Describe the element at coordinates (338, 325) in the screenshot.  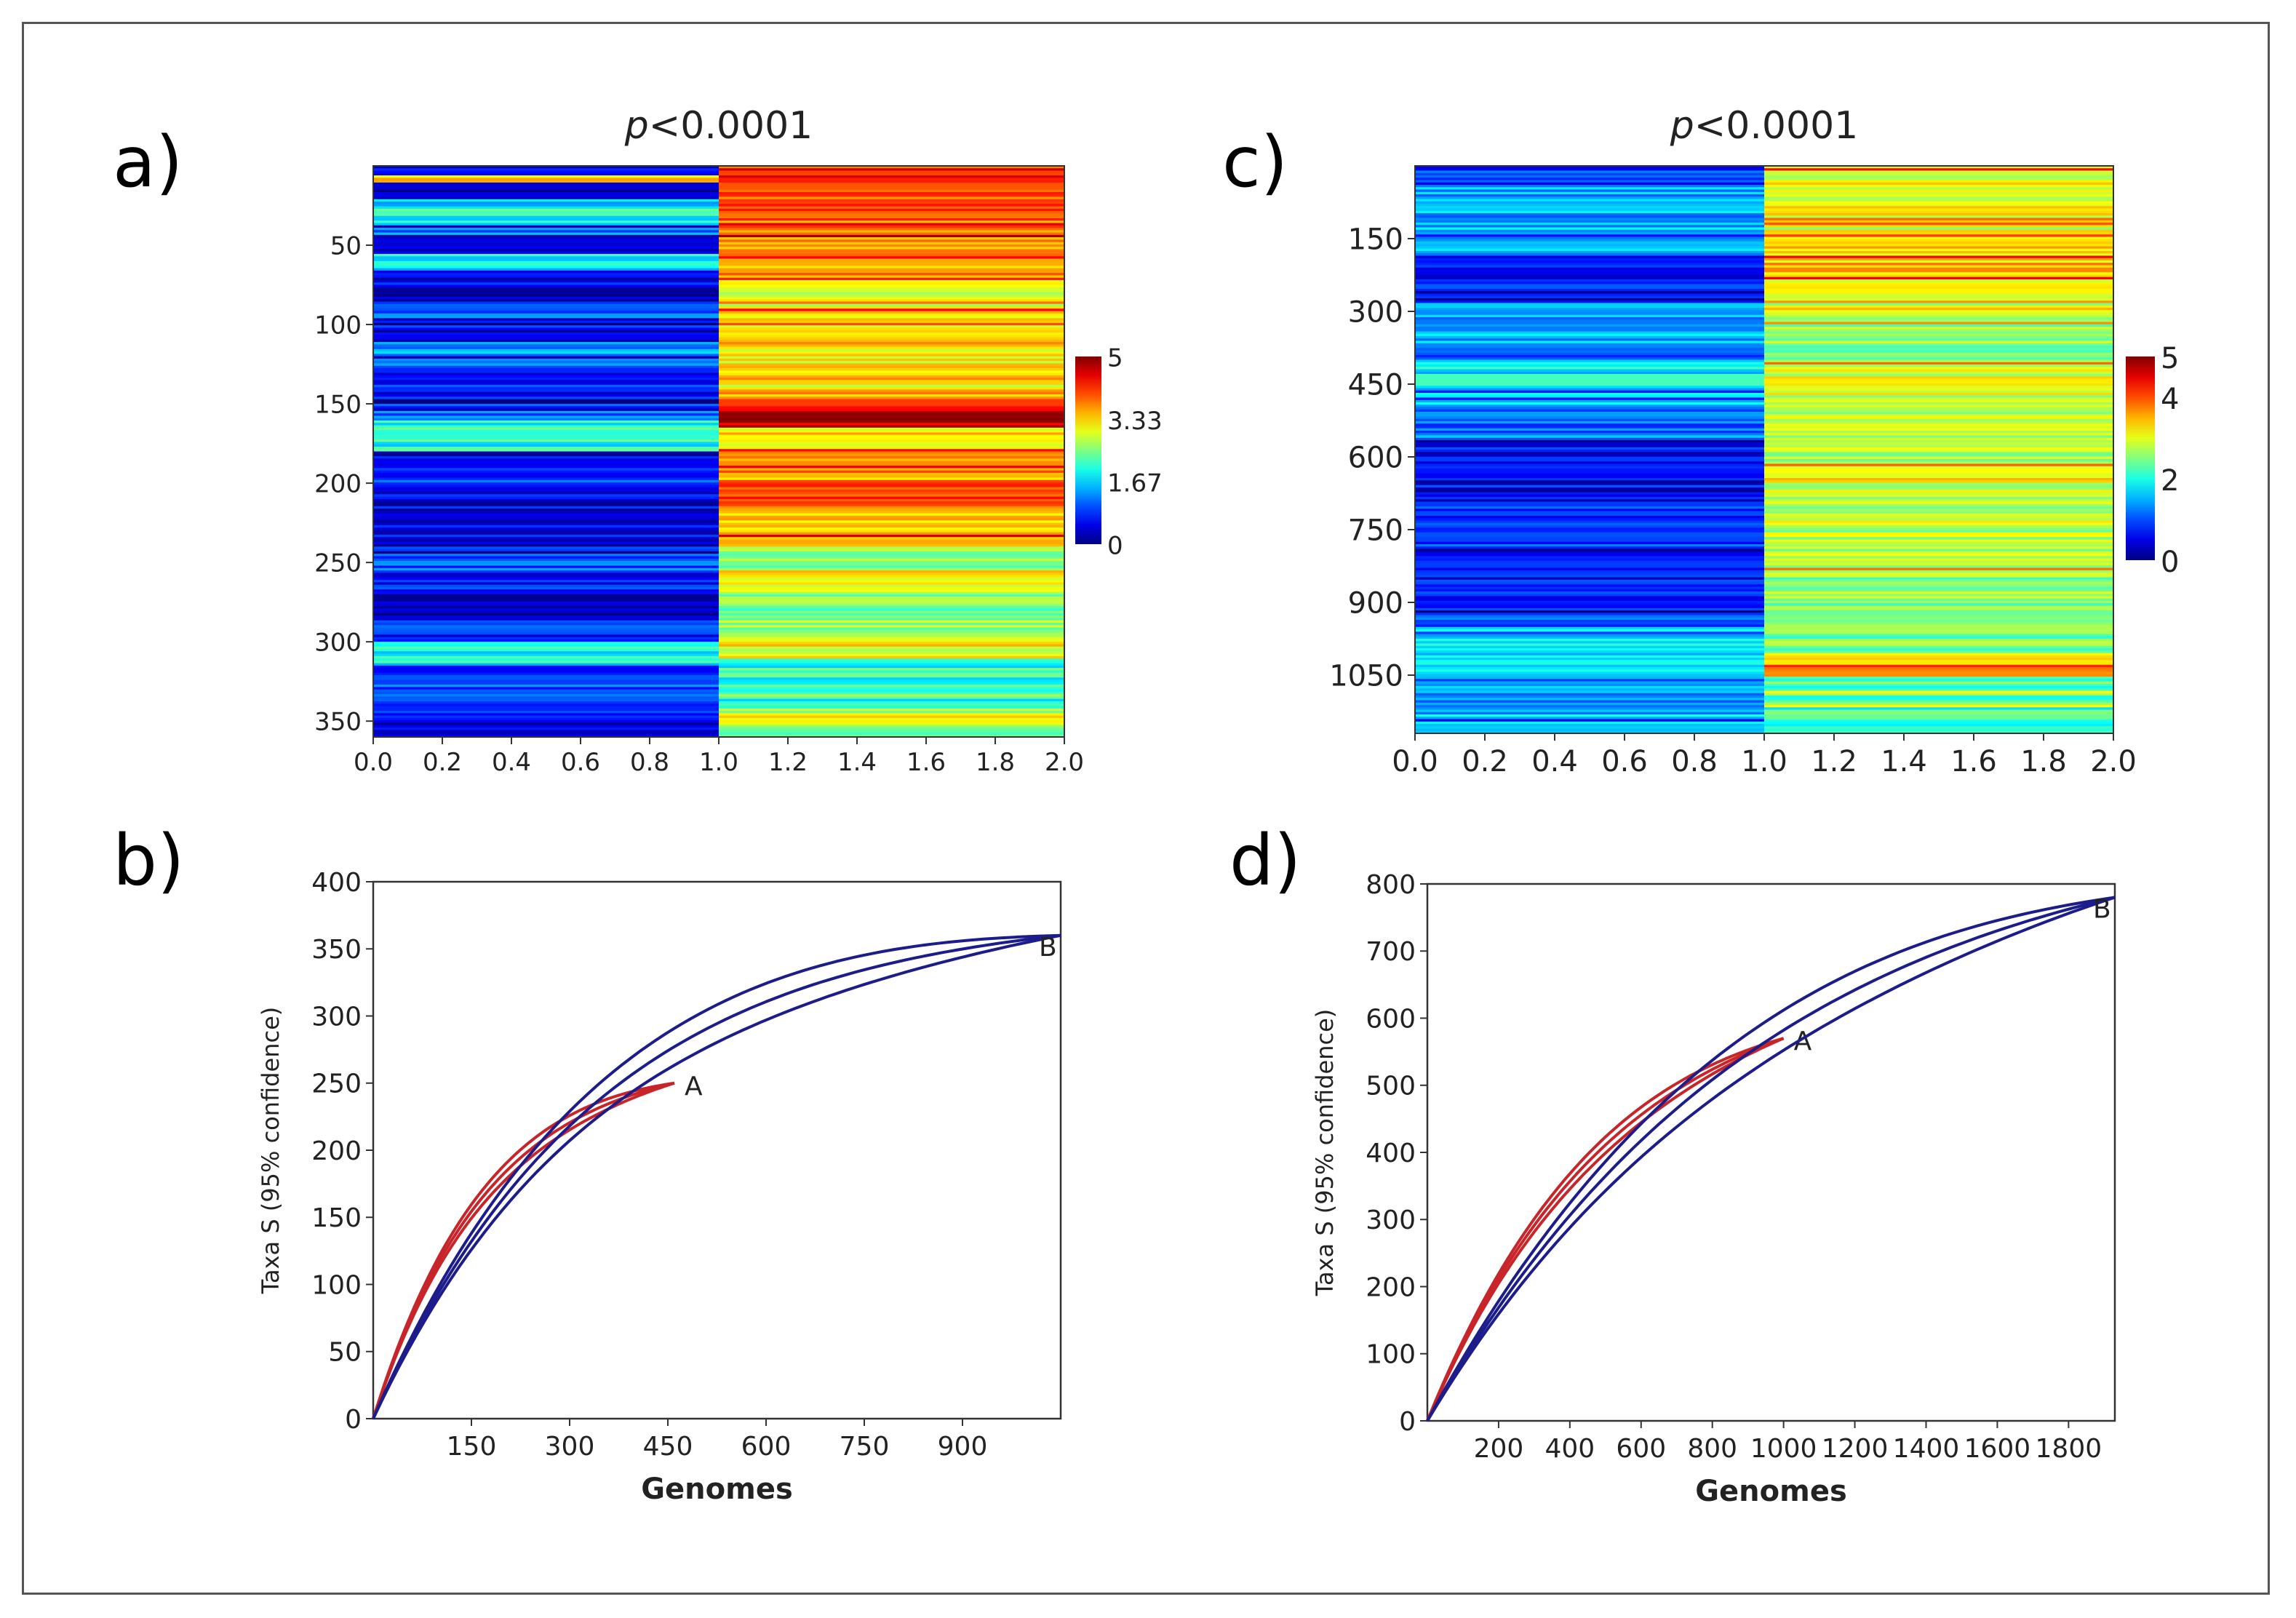
I see `y-tick-label: 100` at that location.